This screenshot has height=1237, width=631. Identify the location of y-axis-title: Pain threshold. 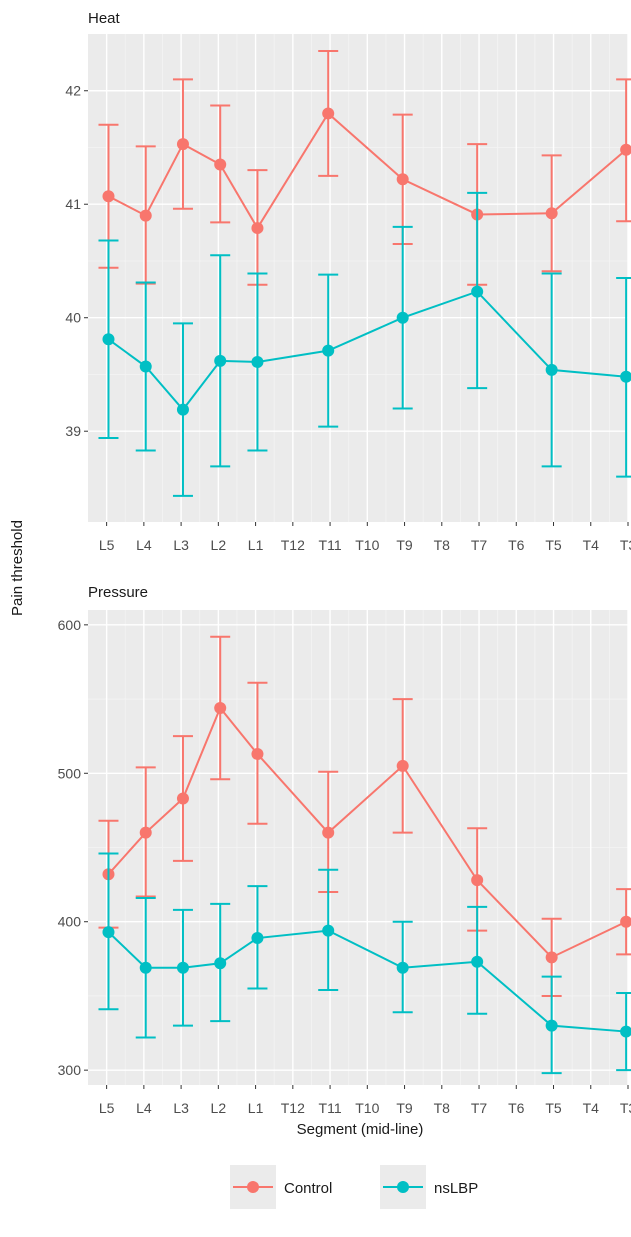
(17, 568).